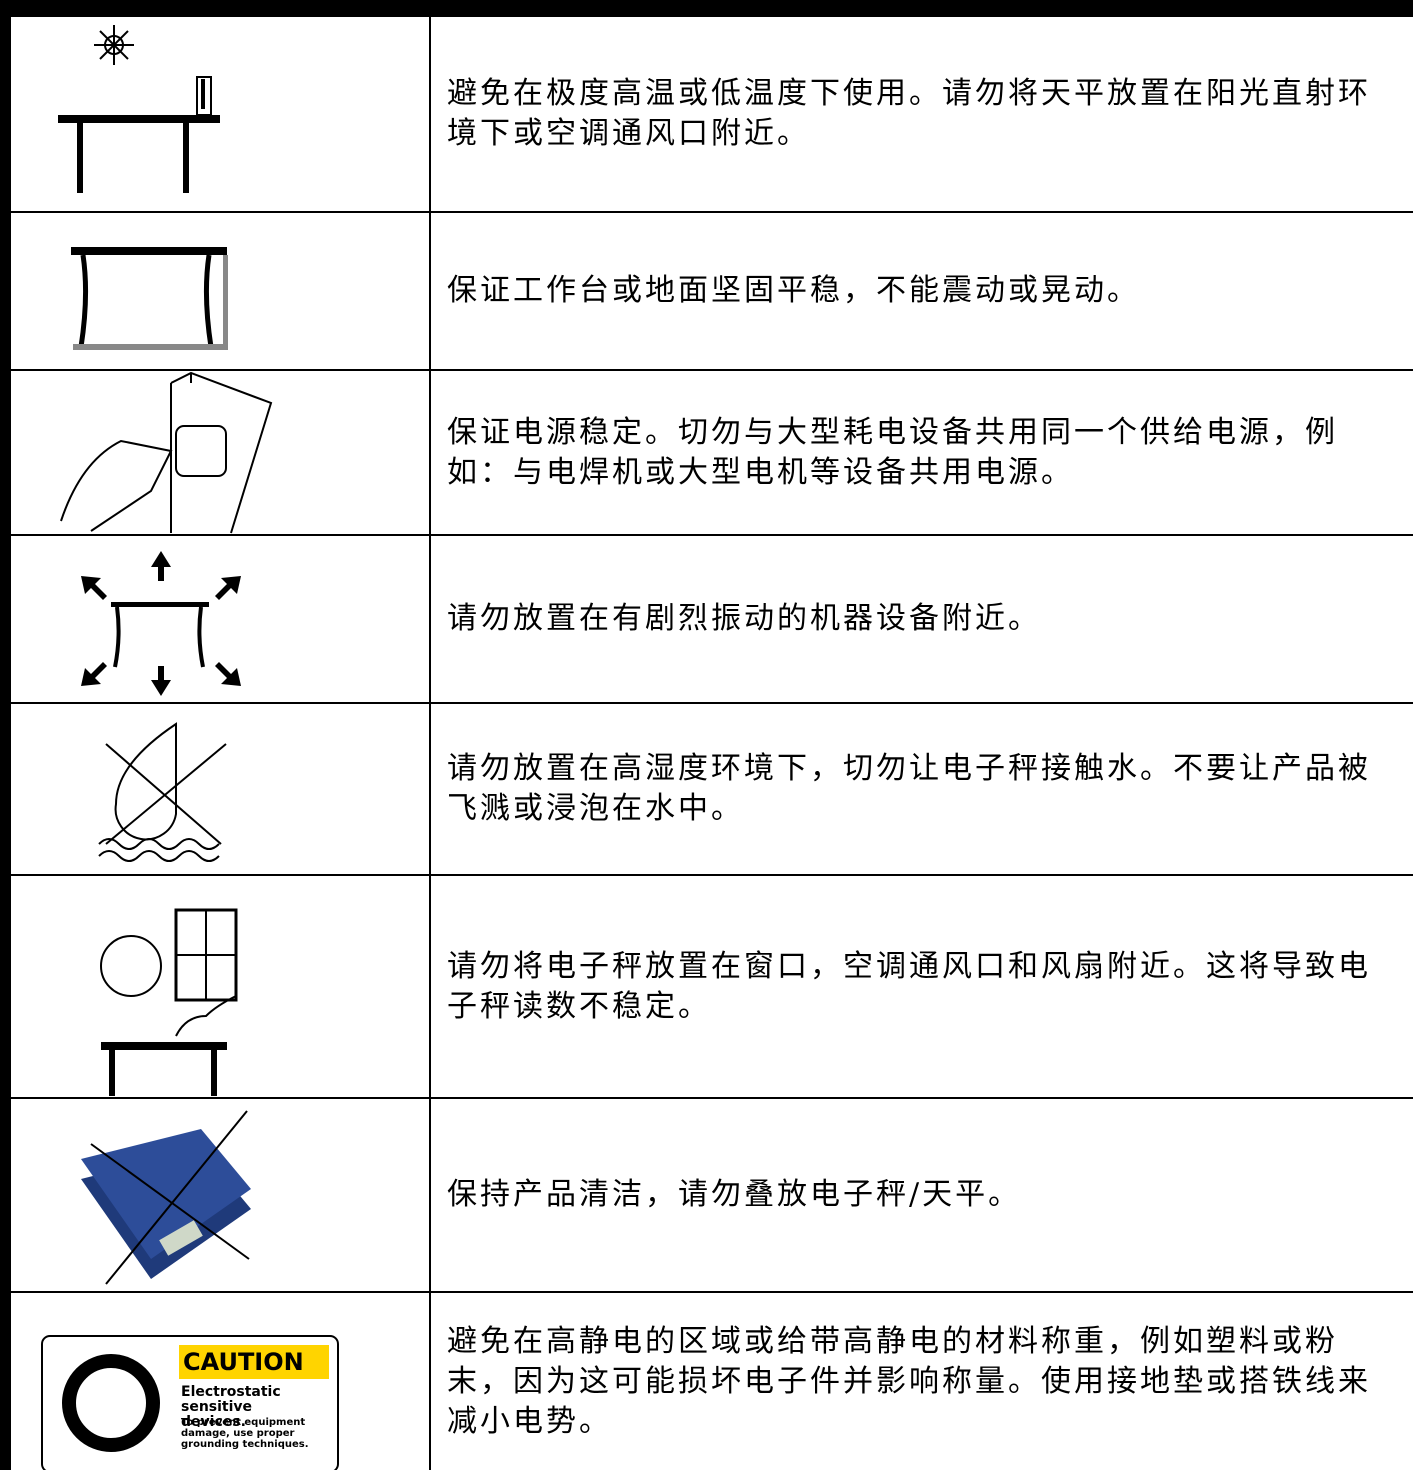  What do you see at coordinates (162, 792) in the screenshot?
I see `icon-humidity` at bounding box center [162, 792].